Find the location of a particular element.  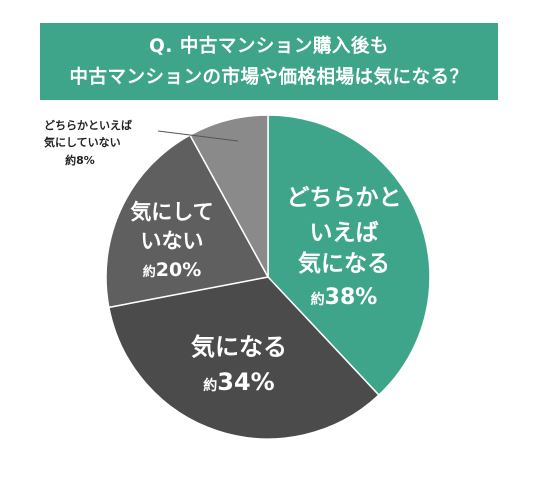

chart-title-line-1: Q. 中古マンション購入後も is located at coordinates (269, 46).